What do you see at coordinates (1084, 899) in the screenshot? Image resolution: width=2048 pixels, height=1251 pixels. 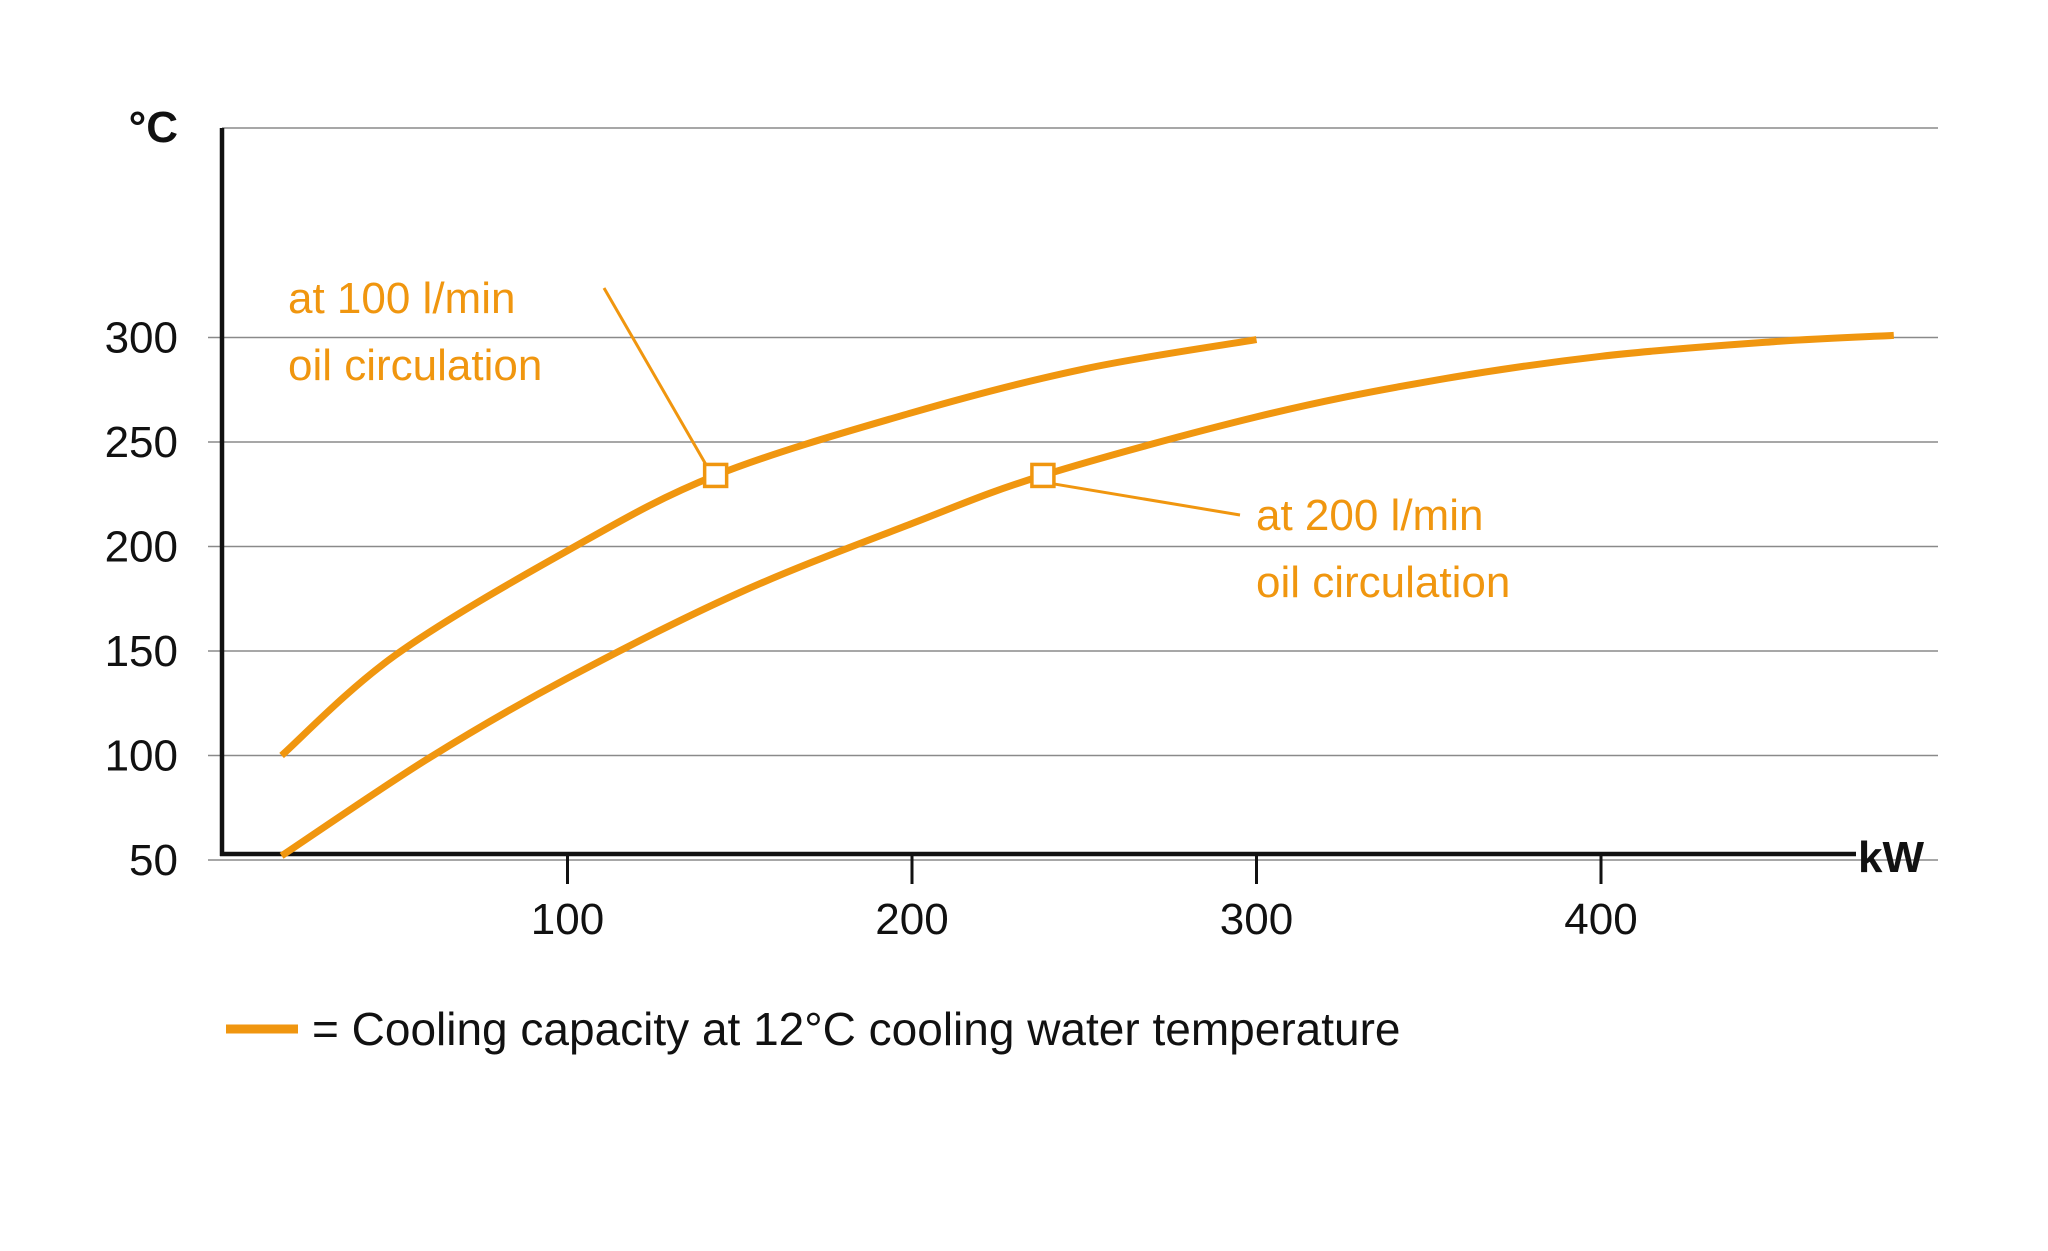 I see `x-ticks: 100 200 300 400` at bounding box center [1084, 899].